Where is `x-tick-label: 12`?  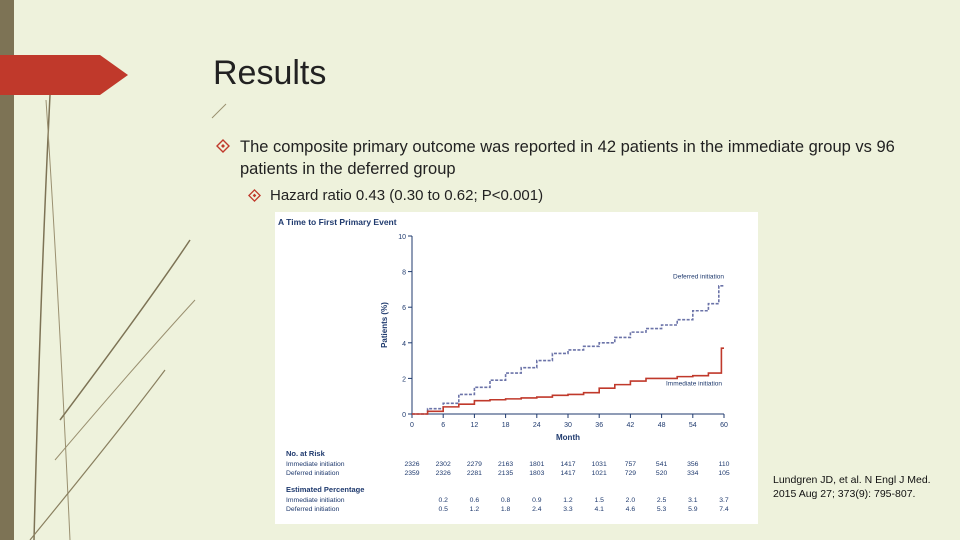 x-tick-label: 12 is located at coordinates (475, 425).